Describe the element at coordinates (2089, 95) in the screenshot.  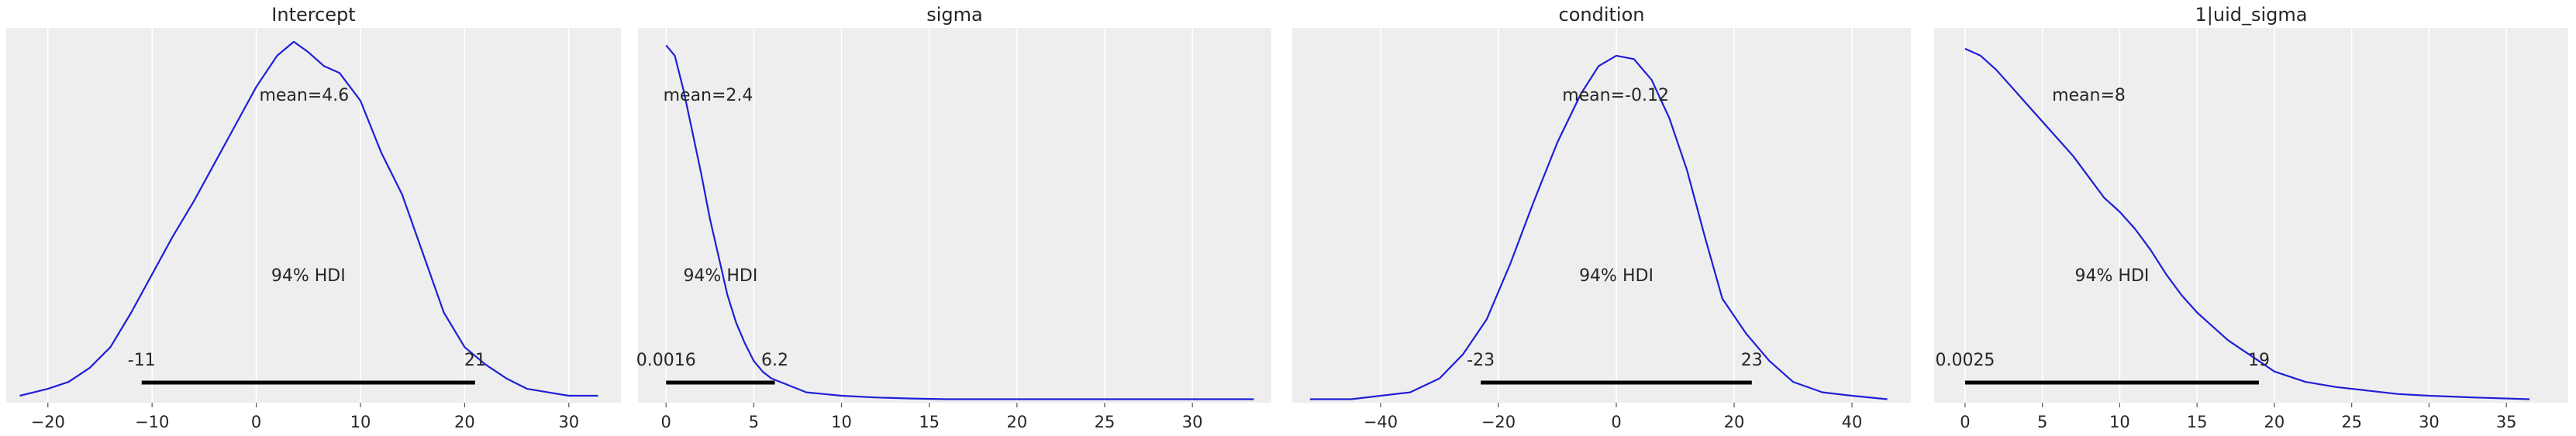
I see `mean-label: mean=8` at that location.